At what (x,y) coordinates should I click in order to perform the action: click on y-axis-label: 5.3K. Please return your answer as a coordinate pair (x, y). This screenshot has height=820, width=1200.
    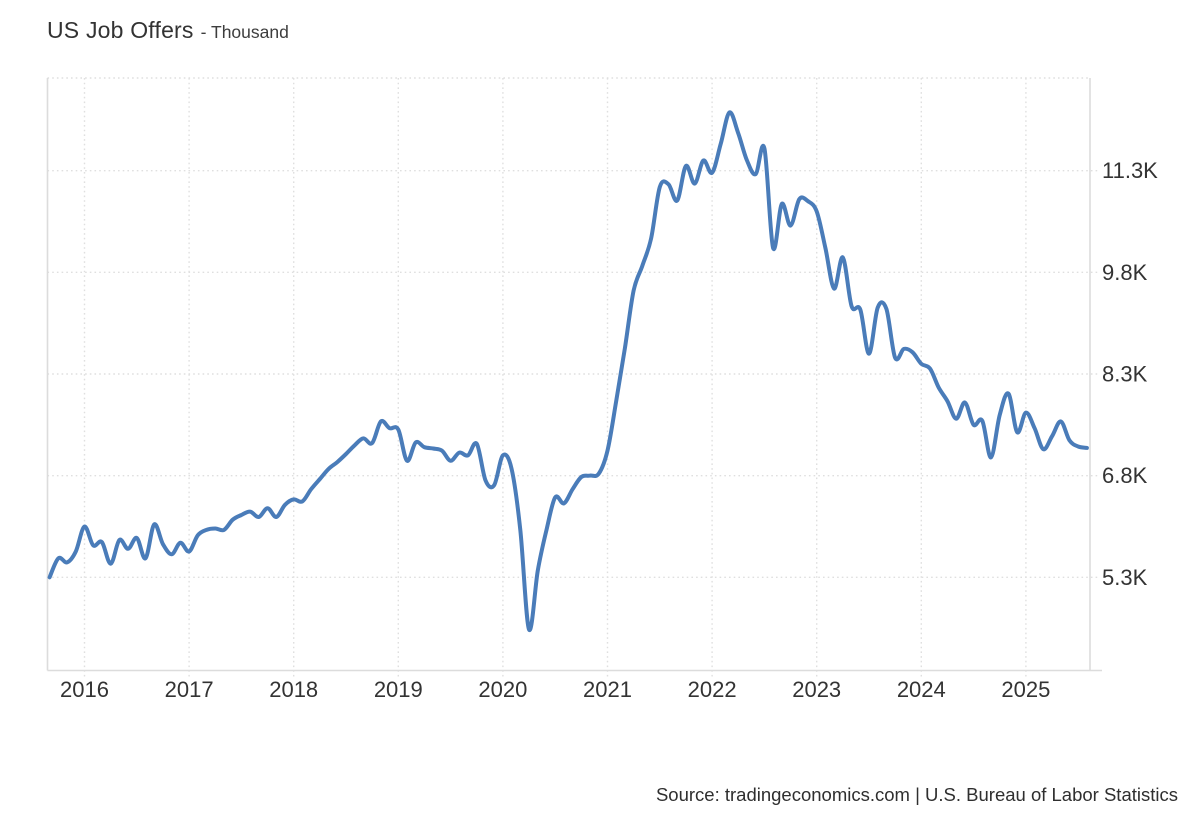
    Looking at the image, I should click on (1125, 577).